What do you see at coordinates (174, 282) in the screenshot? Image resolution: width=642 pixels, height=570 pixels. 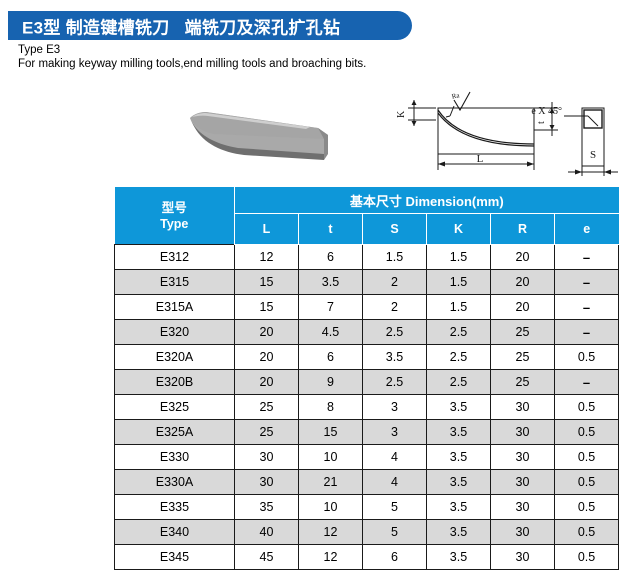 I see `cell-type: E315` at bounding box center [174, 282].